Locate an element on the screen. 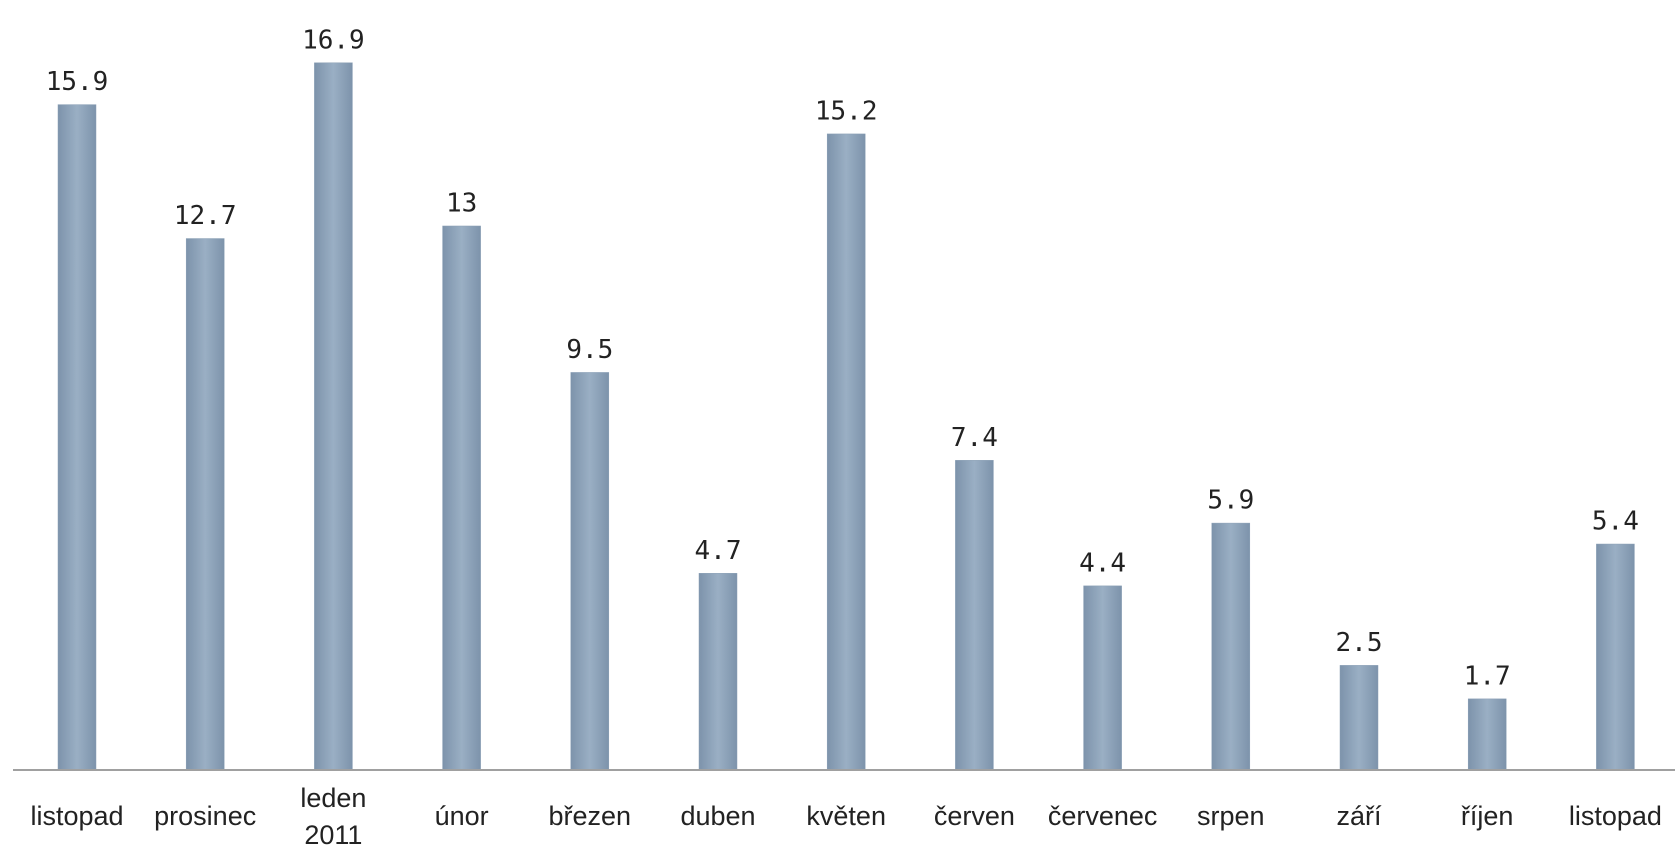  x-tick-label: duben is located at coordinates (717, 816).